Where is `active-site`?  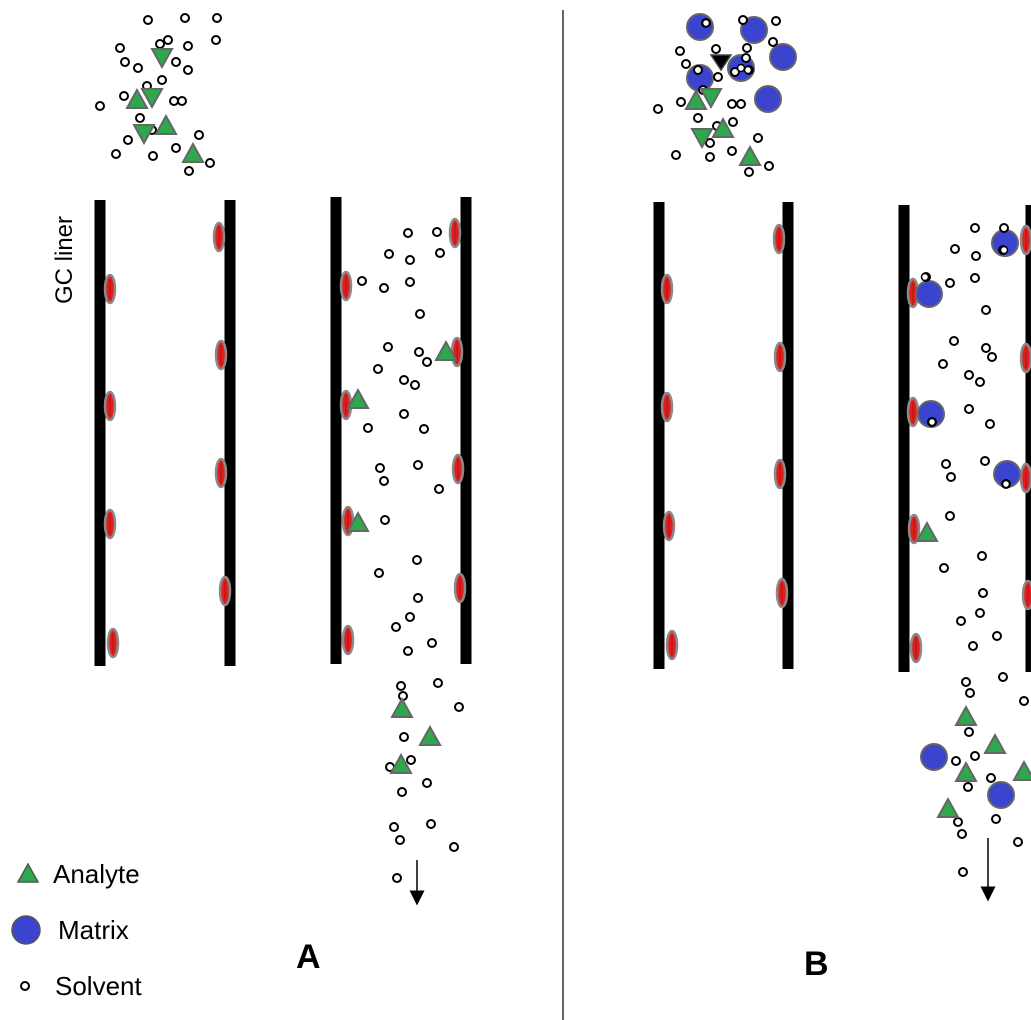
active-site is located at coordinates (1026, 595).